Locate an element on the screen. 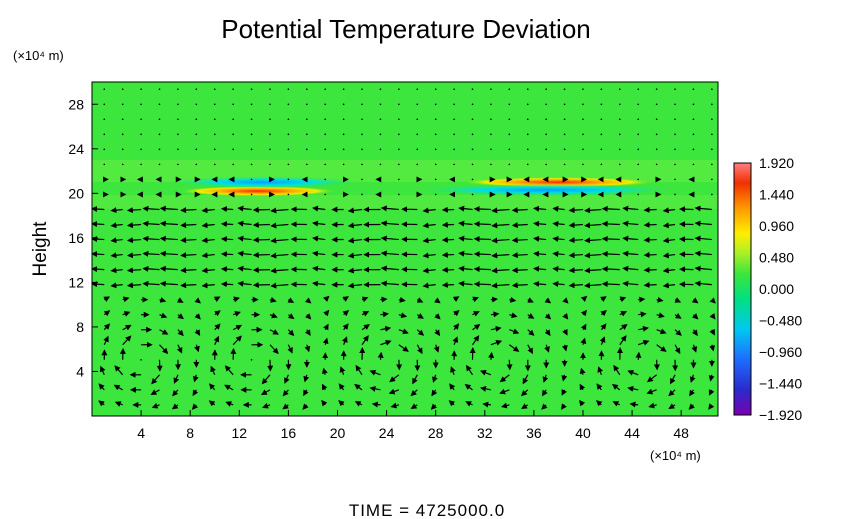  x-tick-label: 32 is located at coordinates (485, 433).